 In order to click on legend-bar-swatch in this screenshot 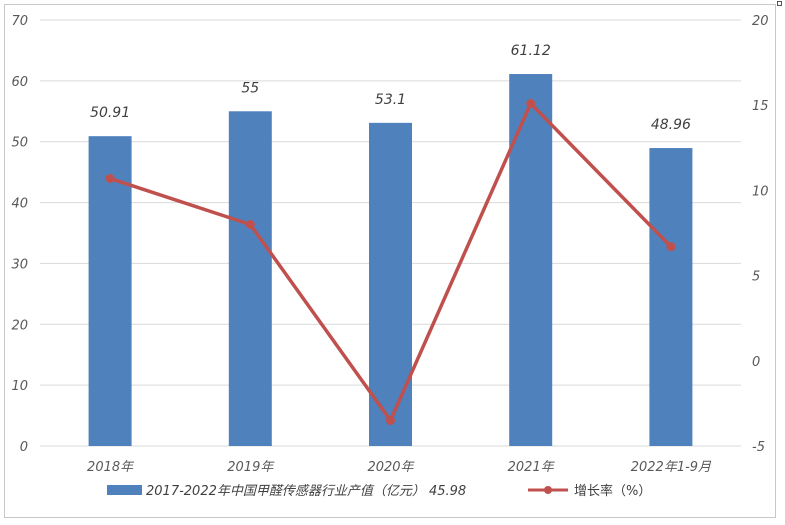, I will do `click(124, 490)`.